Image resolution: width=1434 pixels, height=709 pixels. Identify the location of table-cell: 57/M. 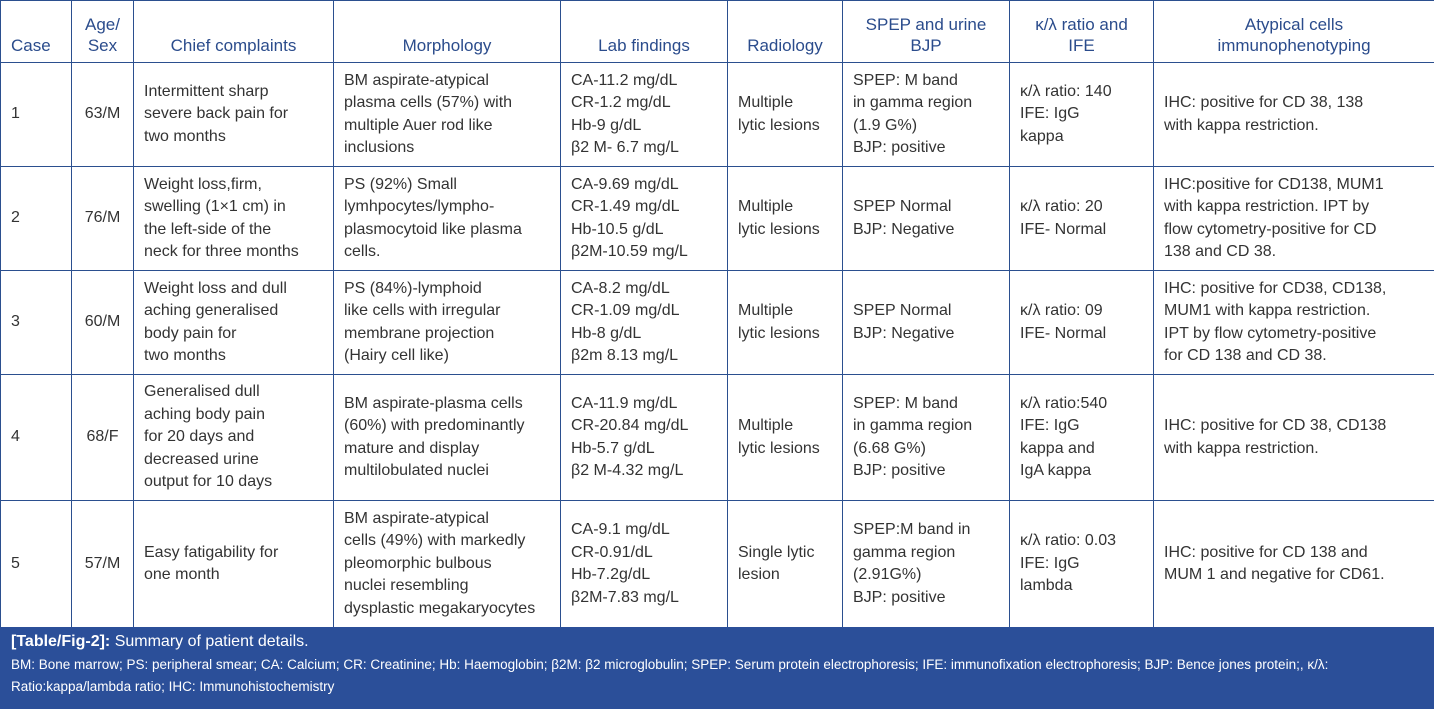
(102, 564).